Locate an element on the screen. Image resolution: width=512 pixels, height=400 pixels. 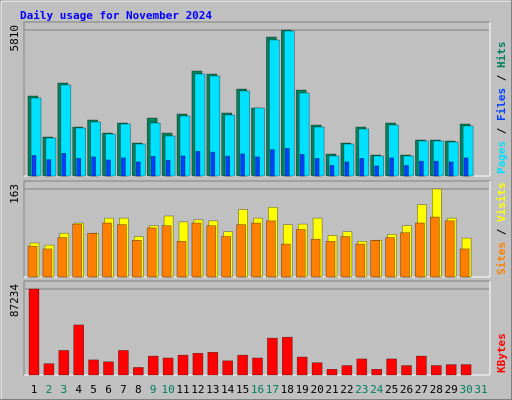
x-tick-label: 29 is located at coordinates (451, 389).